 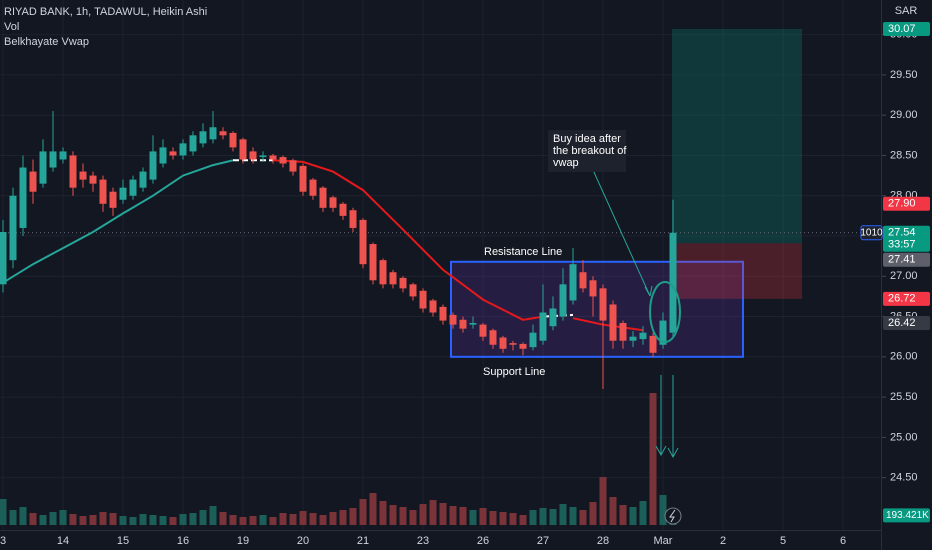 I want to click on x-tick-label: 27, so click(x=543, y=541).